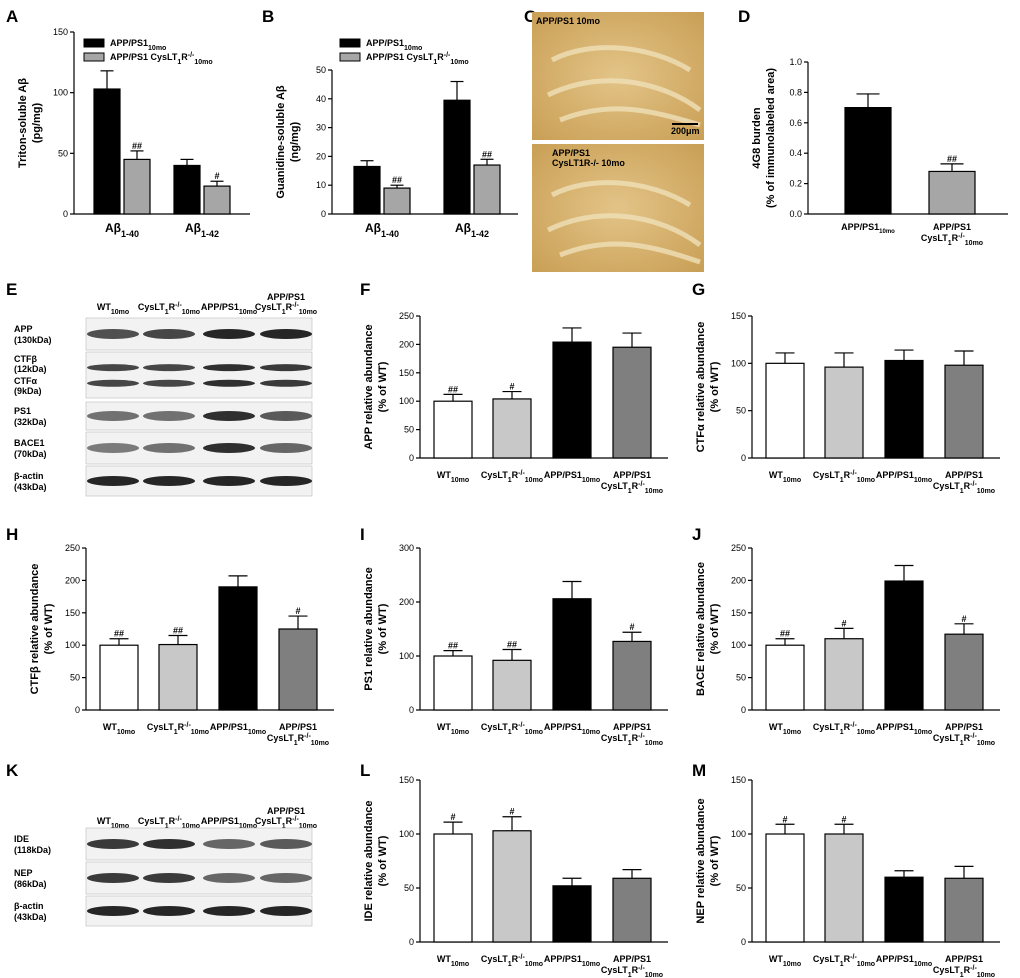 The height and width of the screenshot is (978, 1020). What do you see at coordinates (394, 45) in the screenshot?
I see `legend-entry: APP/PS110mo` at bounding box center [394, 45].